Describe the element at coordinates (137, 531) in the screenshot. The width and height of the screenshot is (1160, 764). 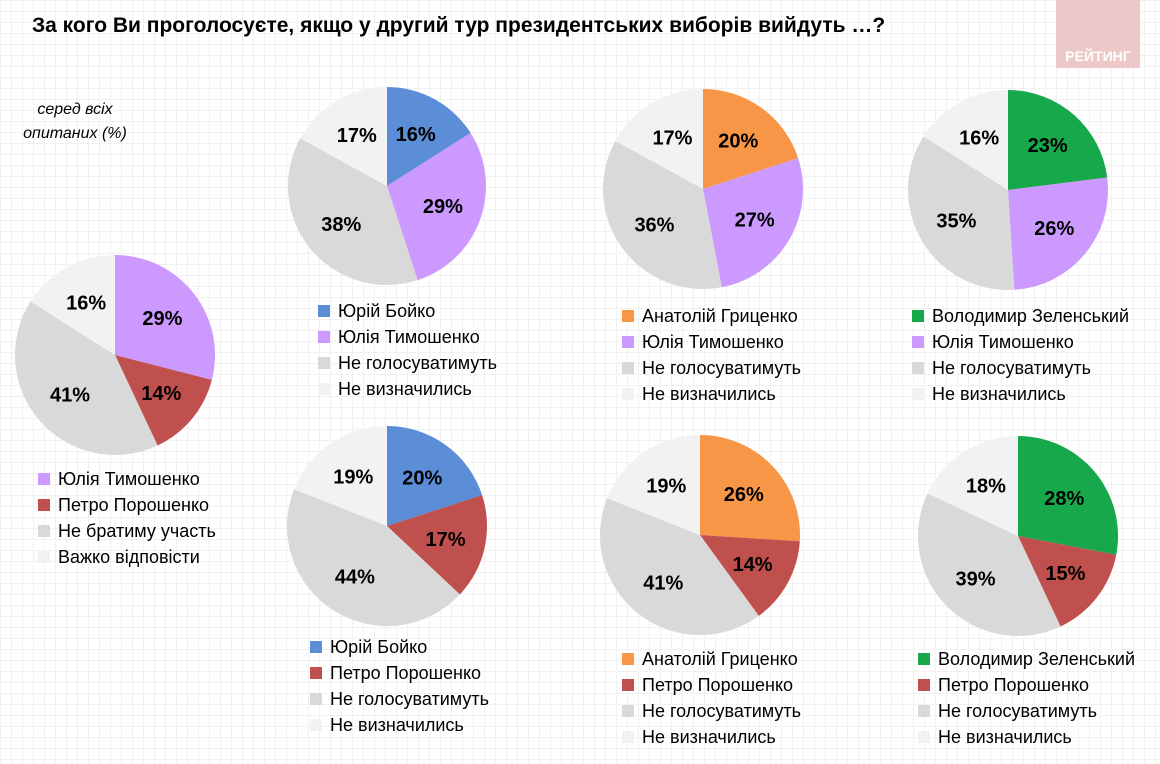
I see `legend-label: Не братиму участь` at that location.